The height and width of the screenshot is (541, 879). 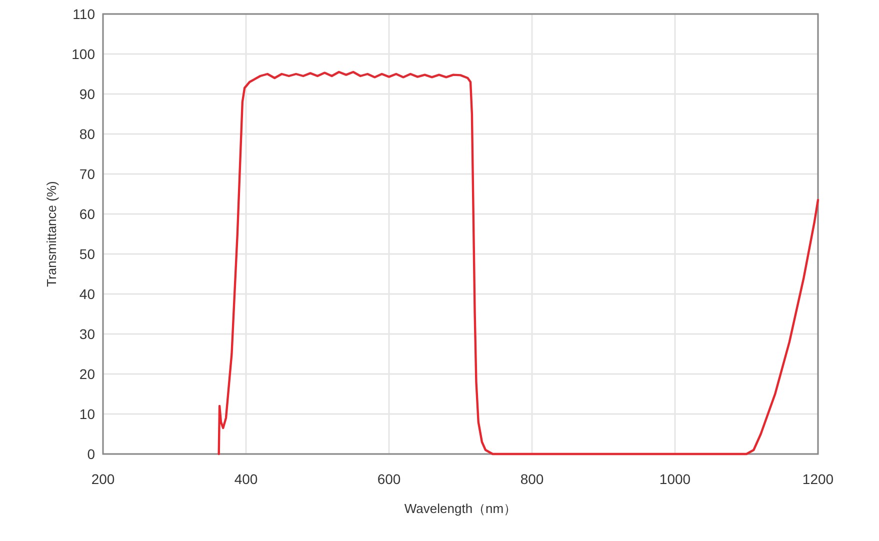 I want to click on y-tick-label: 60, so click(x=87, y=214).